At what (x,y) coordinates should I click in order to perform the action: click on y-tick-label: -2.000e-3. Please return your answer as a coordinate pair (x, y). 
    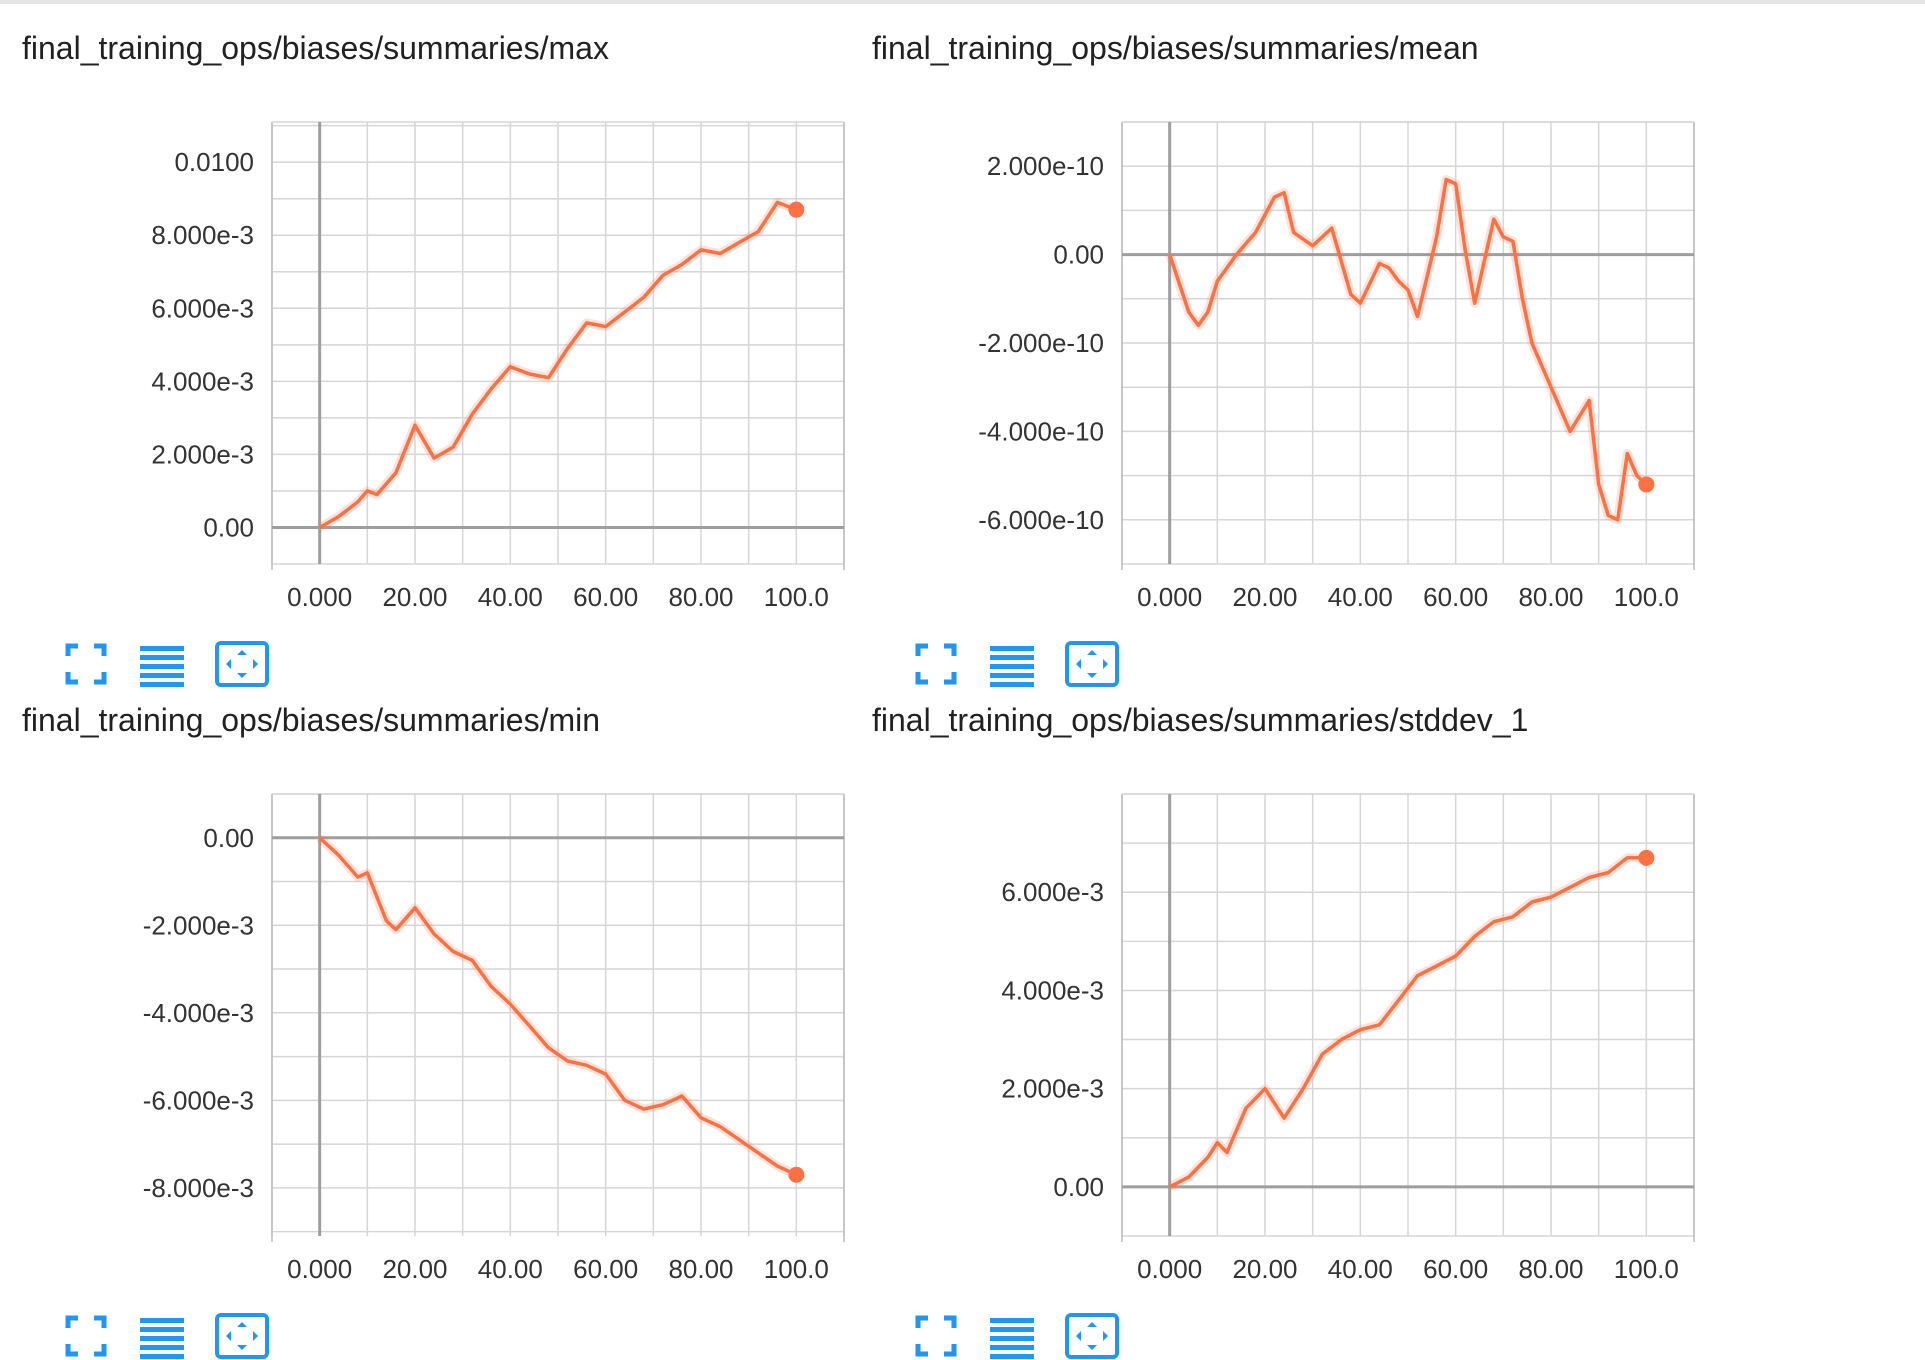
    Looking at the image, I should click on (198, 925).